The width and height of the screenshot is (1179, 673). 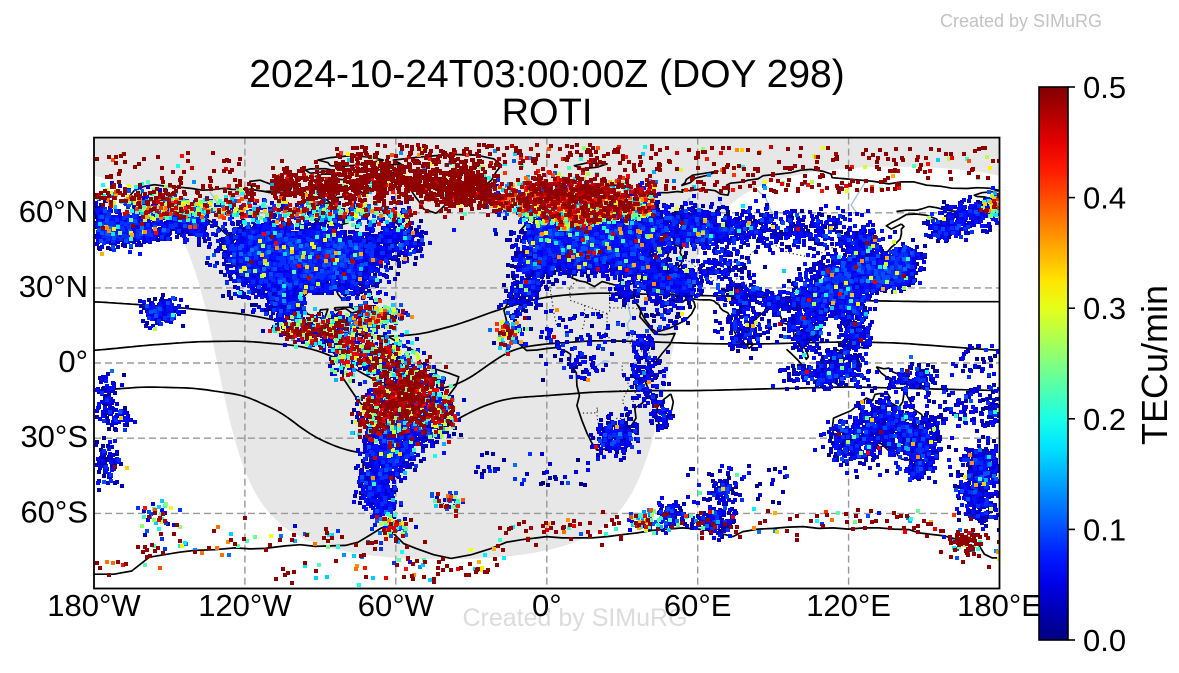 I want to click on svg-text: 0.0, so click(x=1104, y=640).